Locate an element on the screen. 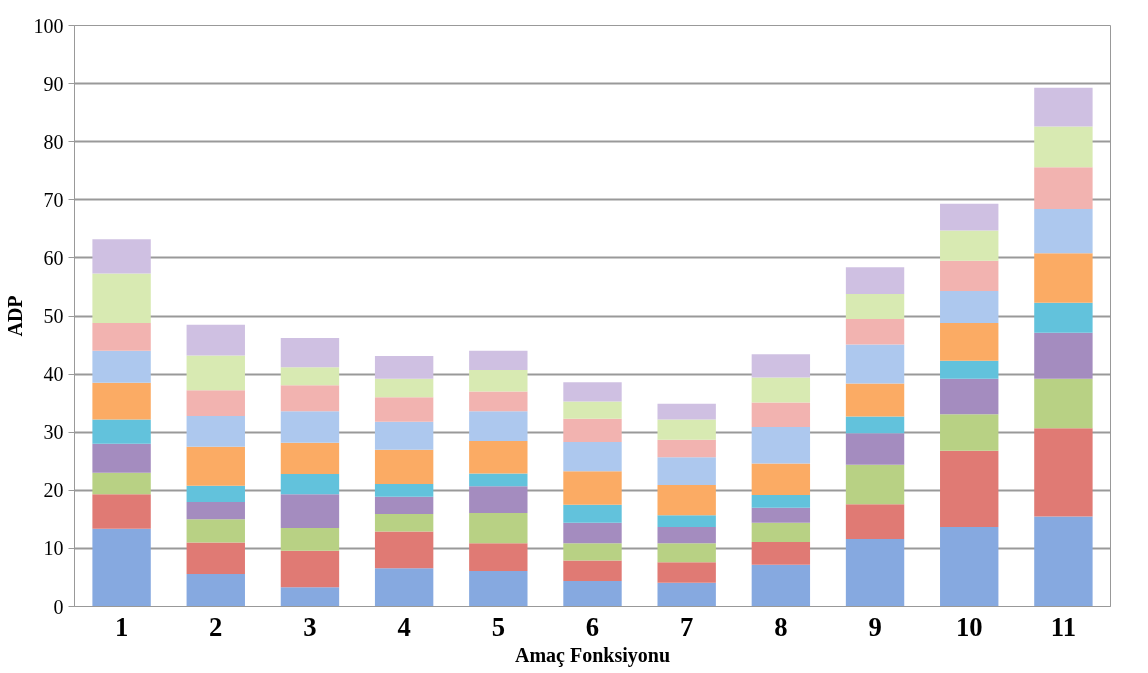 The height and width of the screenshot is (673, 1148). y-axis-title: ADP is located at coordinates (14, 316).